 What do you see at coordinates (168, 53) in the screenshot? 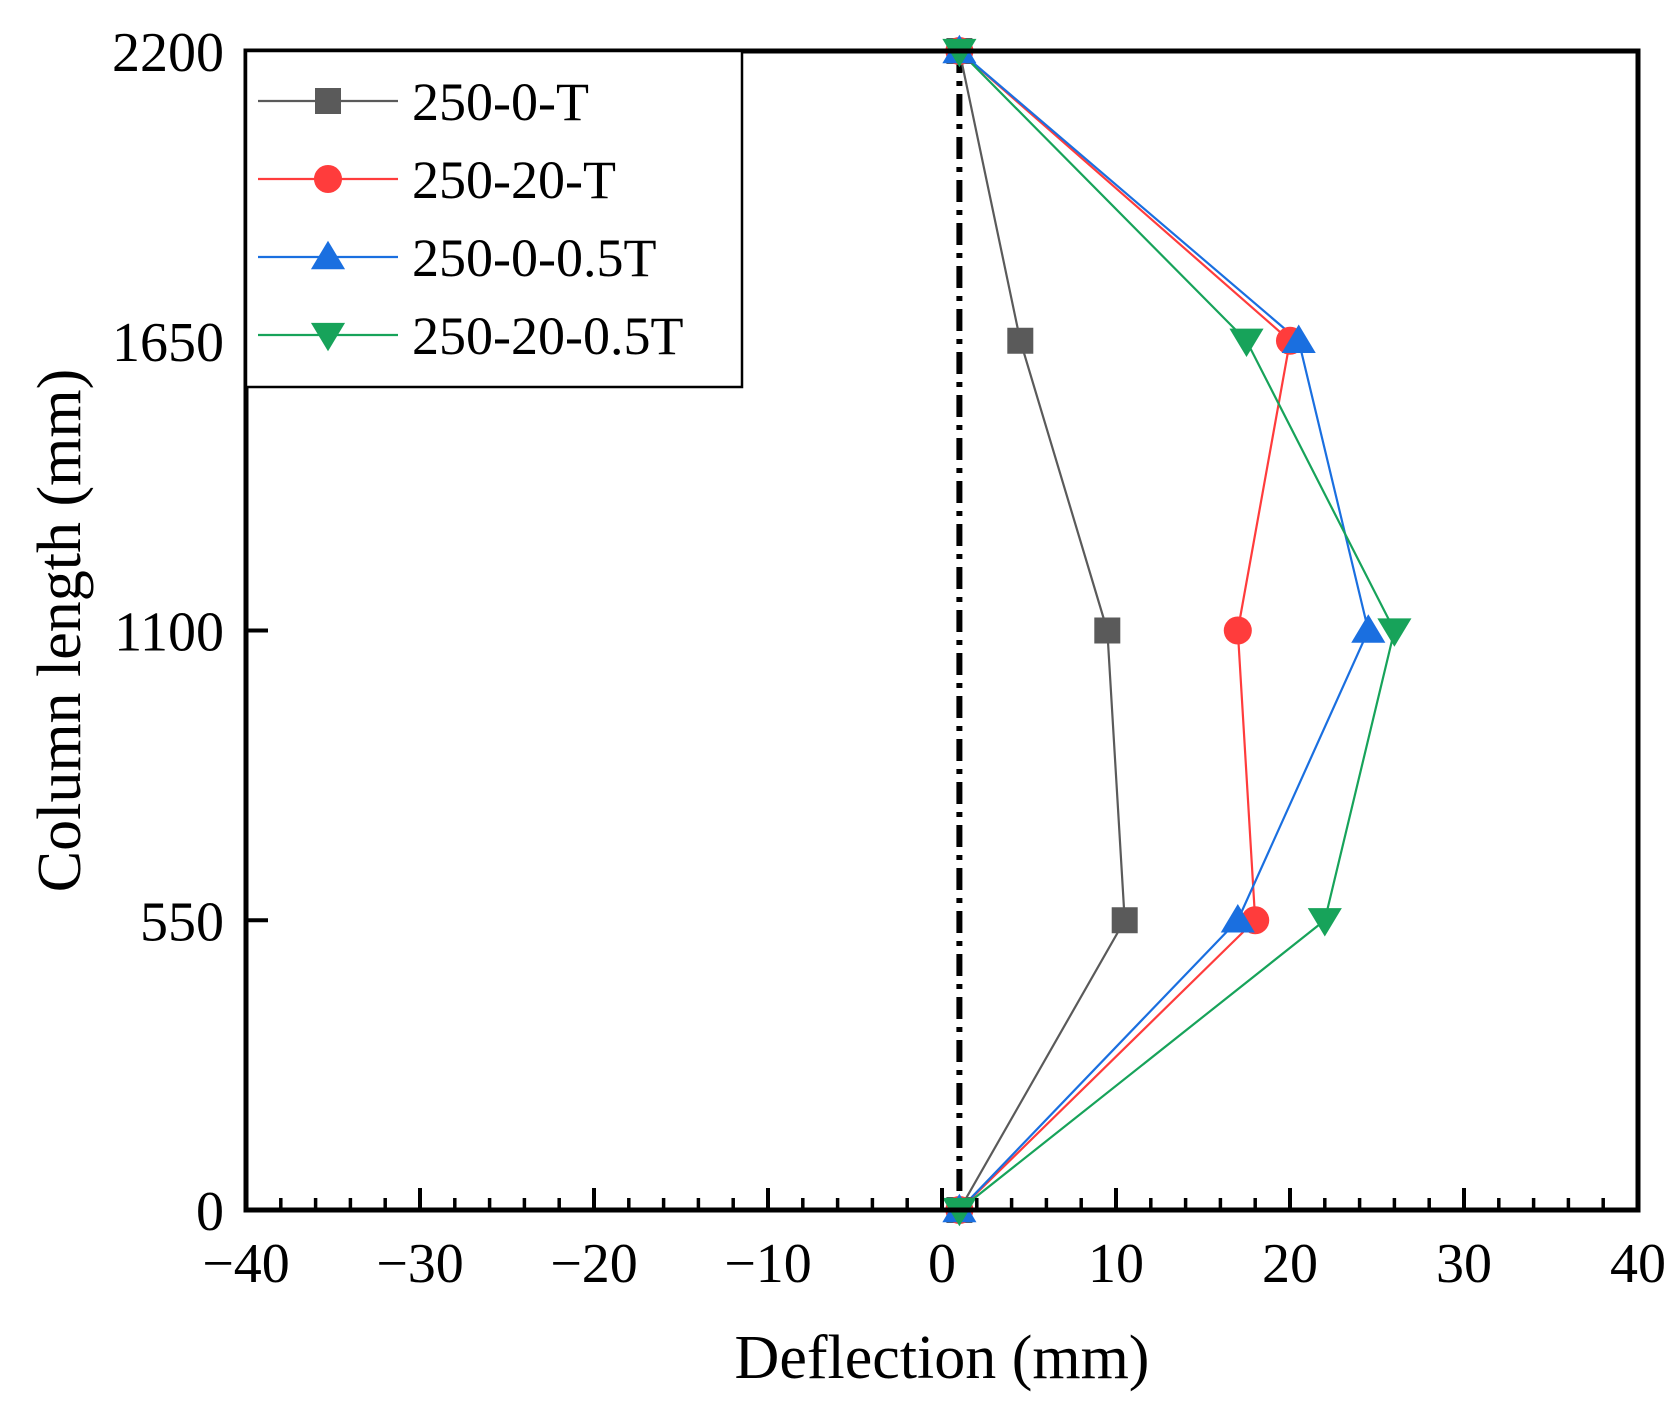
I see `y-tick-label-4: 2200` at bounding box center [168, 53].